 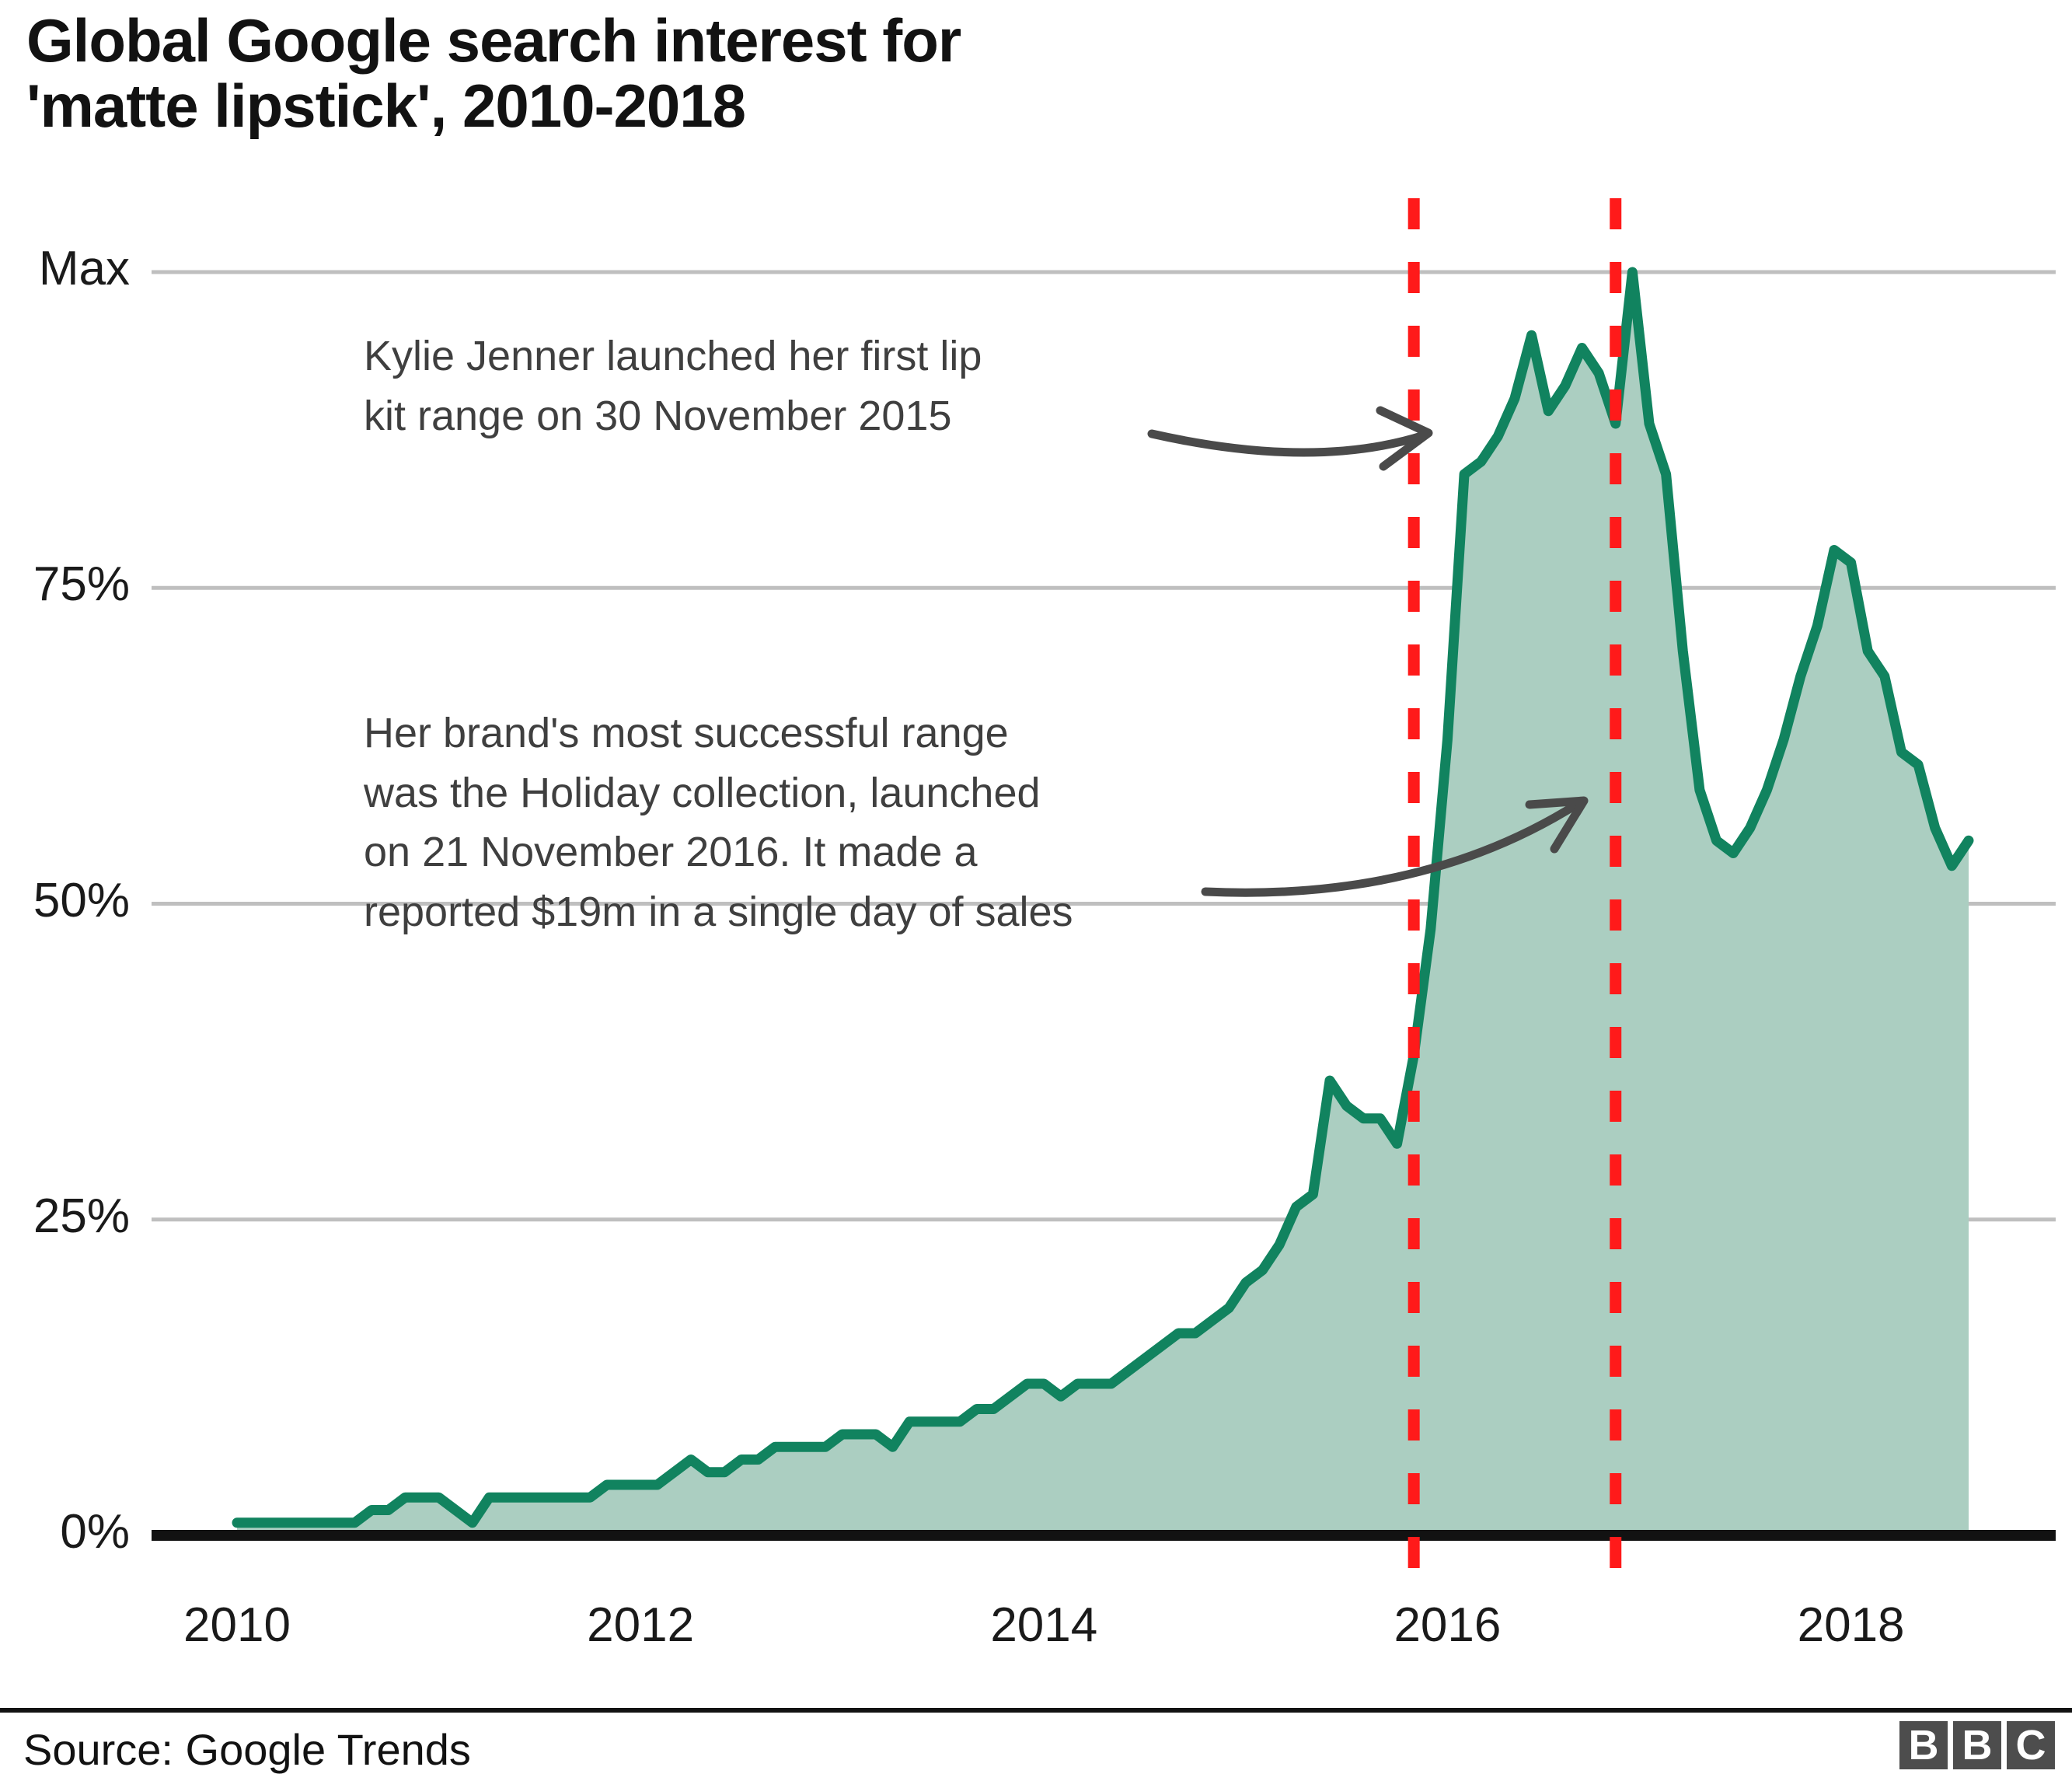 I want to click on y-axis-tick-label: Max, so click(x=84, y=268).